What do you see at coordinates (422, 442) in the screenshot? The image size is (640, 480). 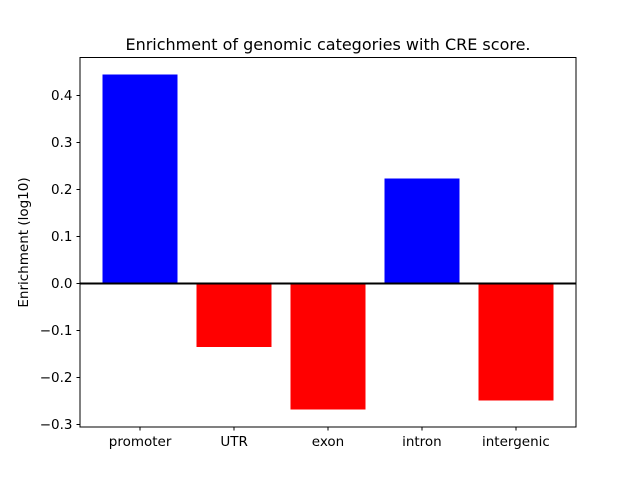 I see `x-tick-label-intron: intron` at bounding box center [422, 442].